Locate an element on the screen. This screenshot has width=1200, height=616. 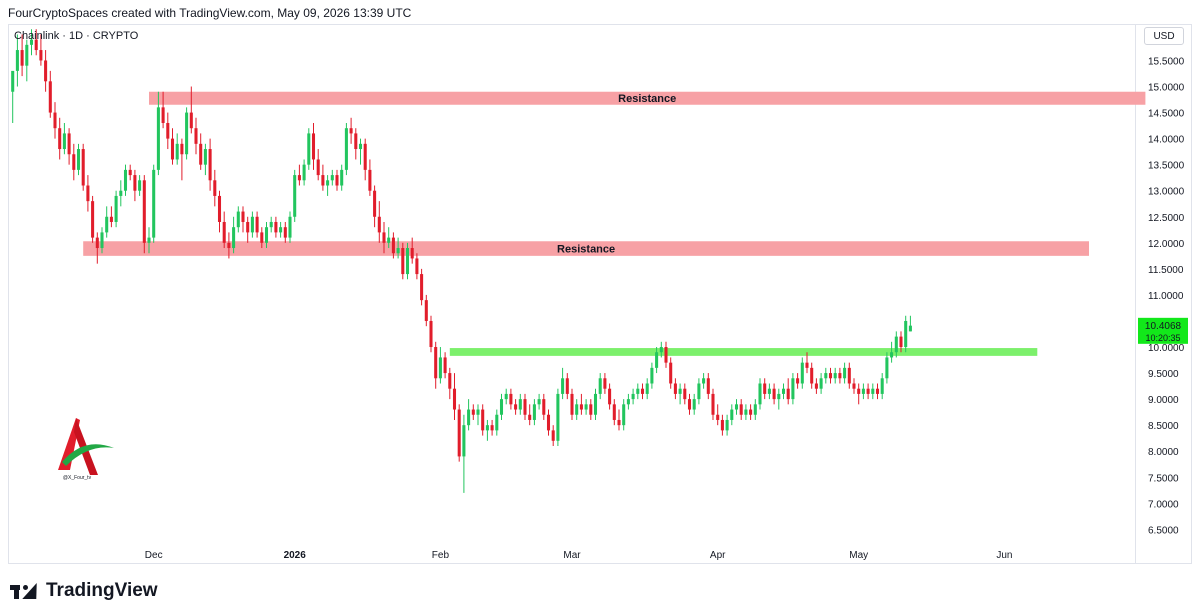
price-axis is located at coordinates (1164, 294).